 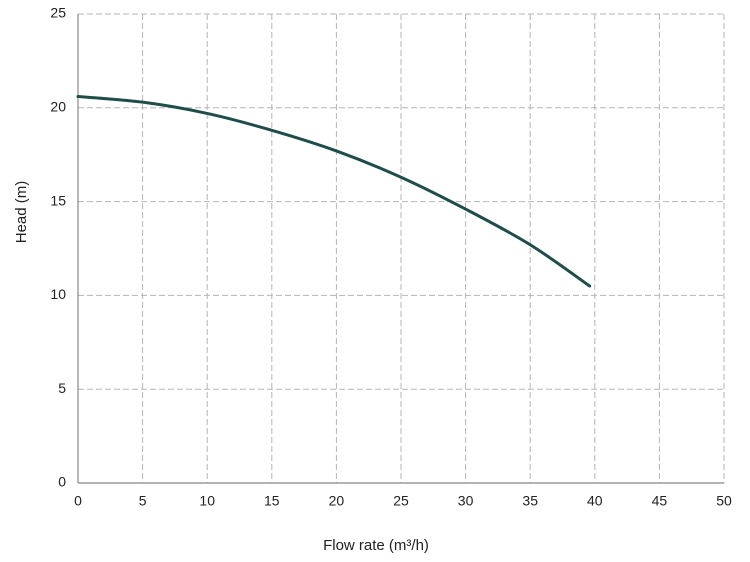 I want to click on x-tick-label: 50, so click(x=724, y=501).